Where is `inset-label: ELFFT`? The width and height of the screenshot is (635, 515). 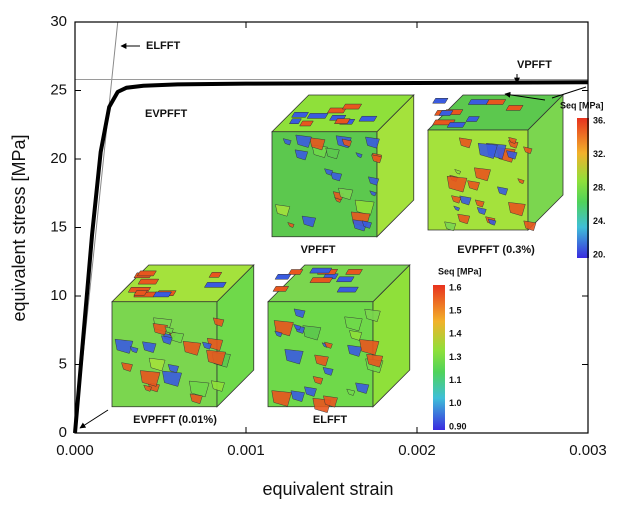
inset-label: ELFFT is located at coordinates (330, 420).